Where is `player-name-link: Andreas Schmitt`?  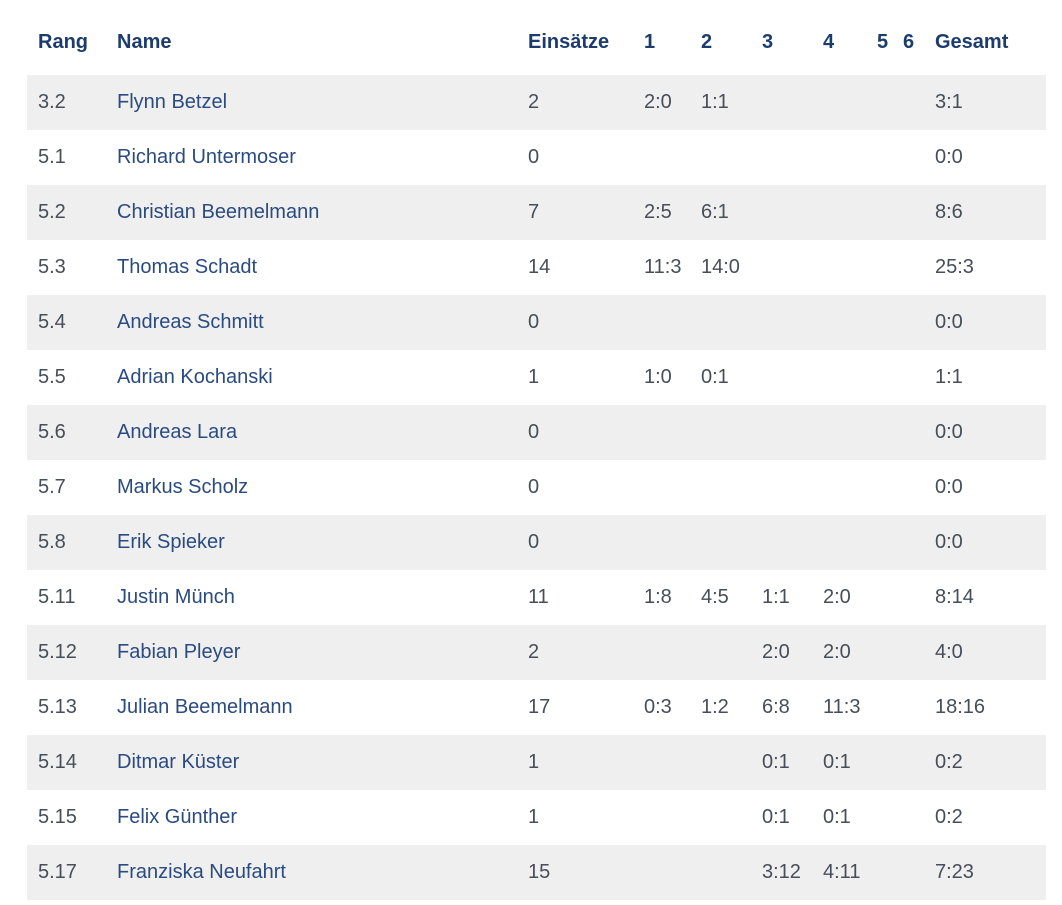 player-name-link: Andreas Schmitt is located at coordinates (190, 322).